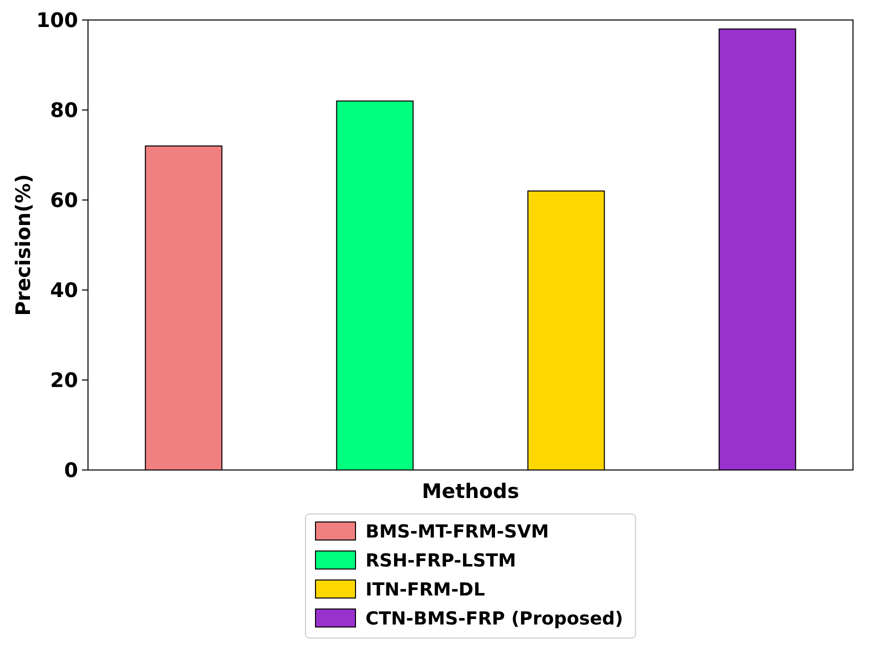 Image resolution: width=869 pixels, height=656 pixels. What do you see at coordinates (441, 561) in the screenshot?
I see `legend-label: RSH-FRP-LSTM` at bounding box center [441, 561].